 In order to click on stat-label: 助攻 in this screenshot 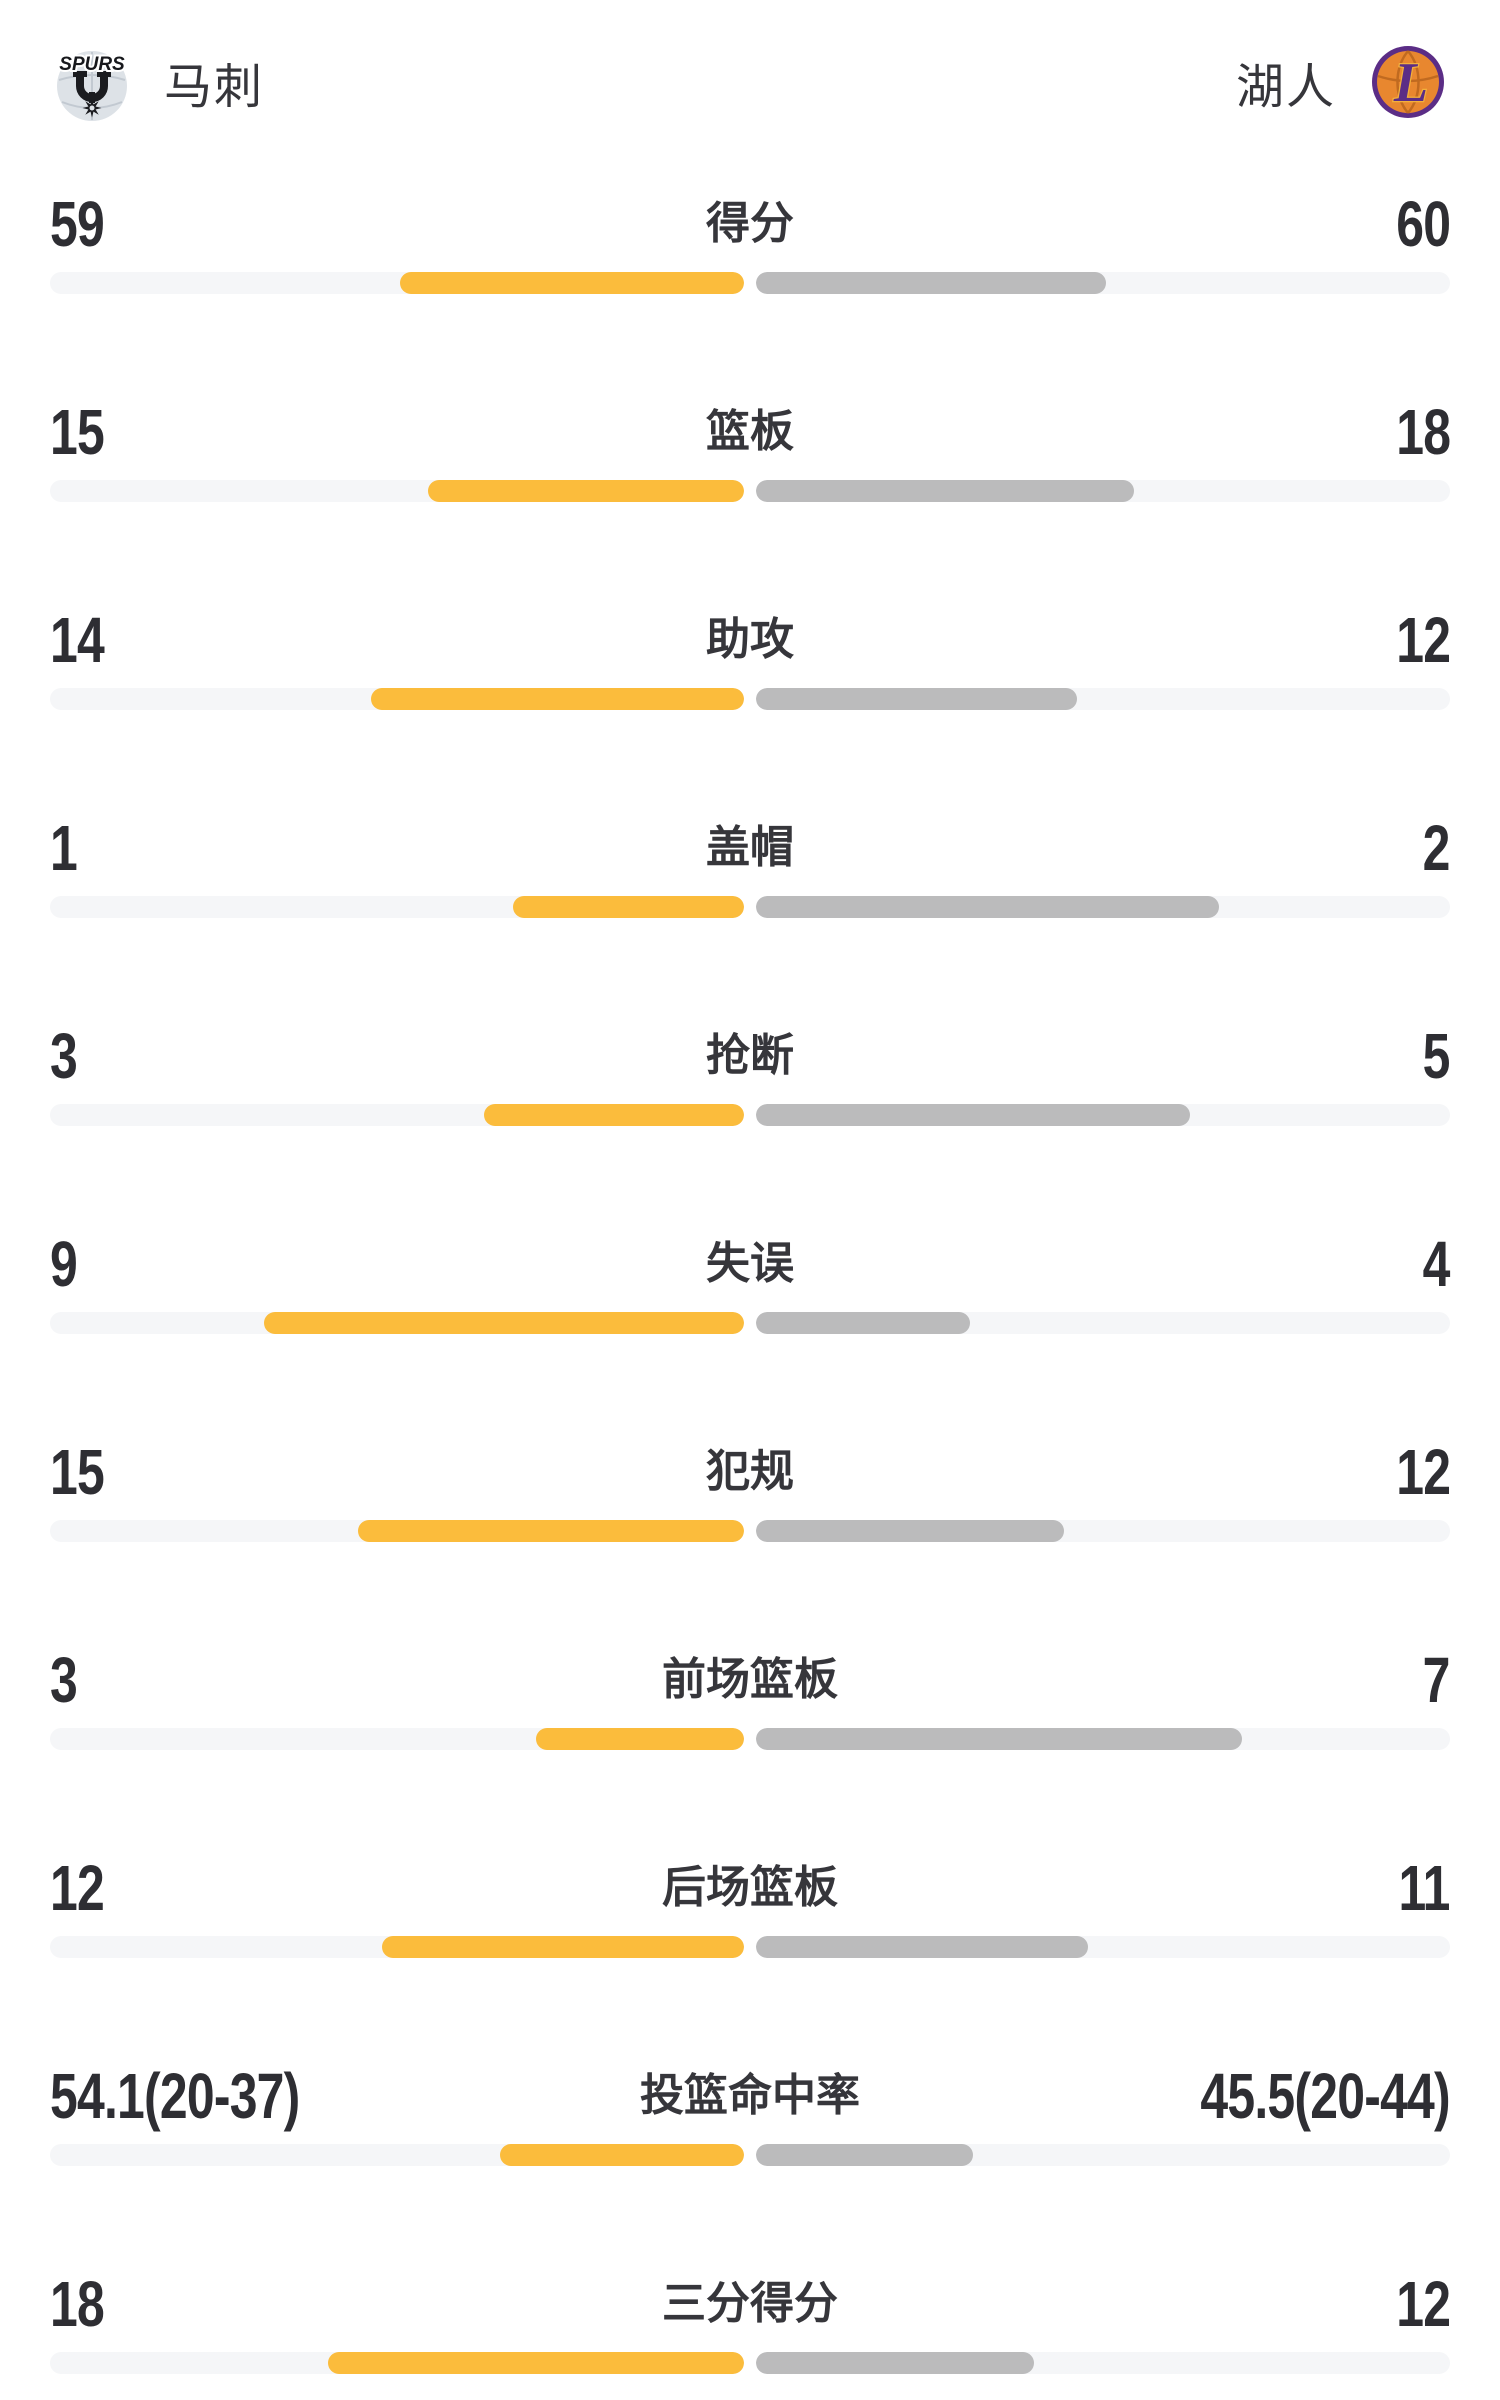, I will do `click(750, 639)`.